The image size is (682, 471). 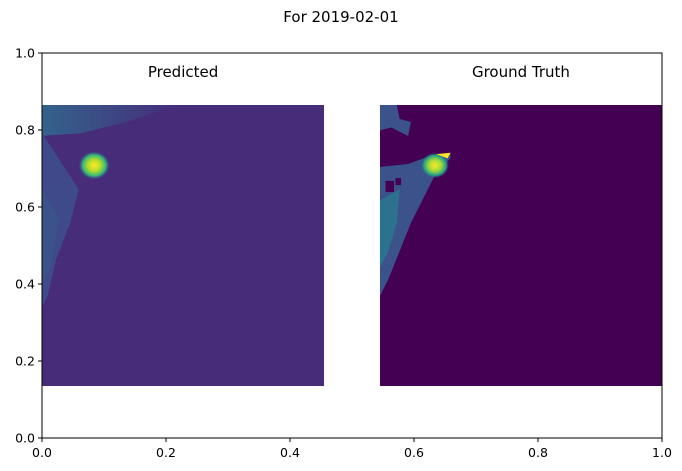 What do you see at coordinates (538, 452) in the screenshot?
I see `x-tick-label: 0.8` at bounding box center [538, 452].